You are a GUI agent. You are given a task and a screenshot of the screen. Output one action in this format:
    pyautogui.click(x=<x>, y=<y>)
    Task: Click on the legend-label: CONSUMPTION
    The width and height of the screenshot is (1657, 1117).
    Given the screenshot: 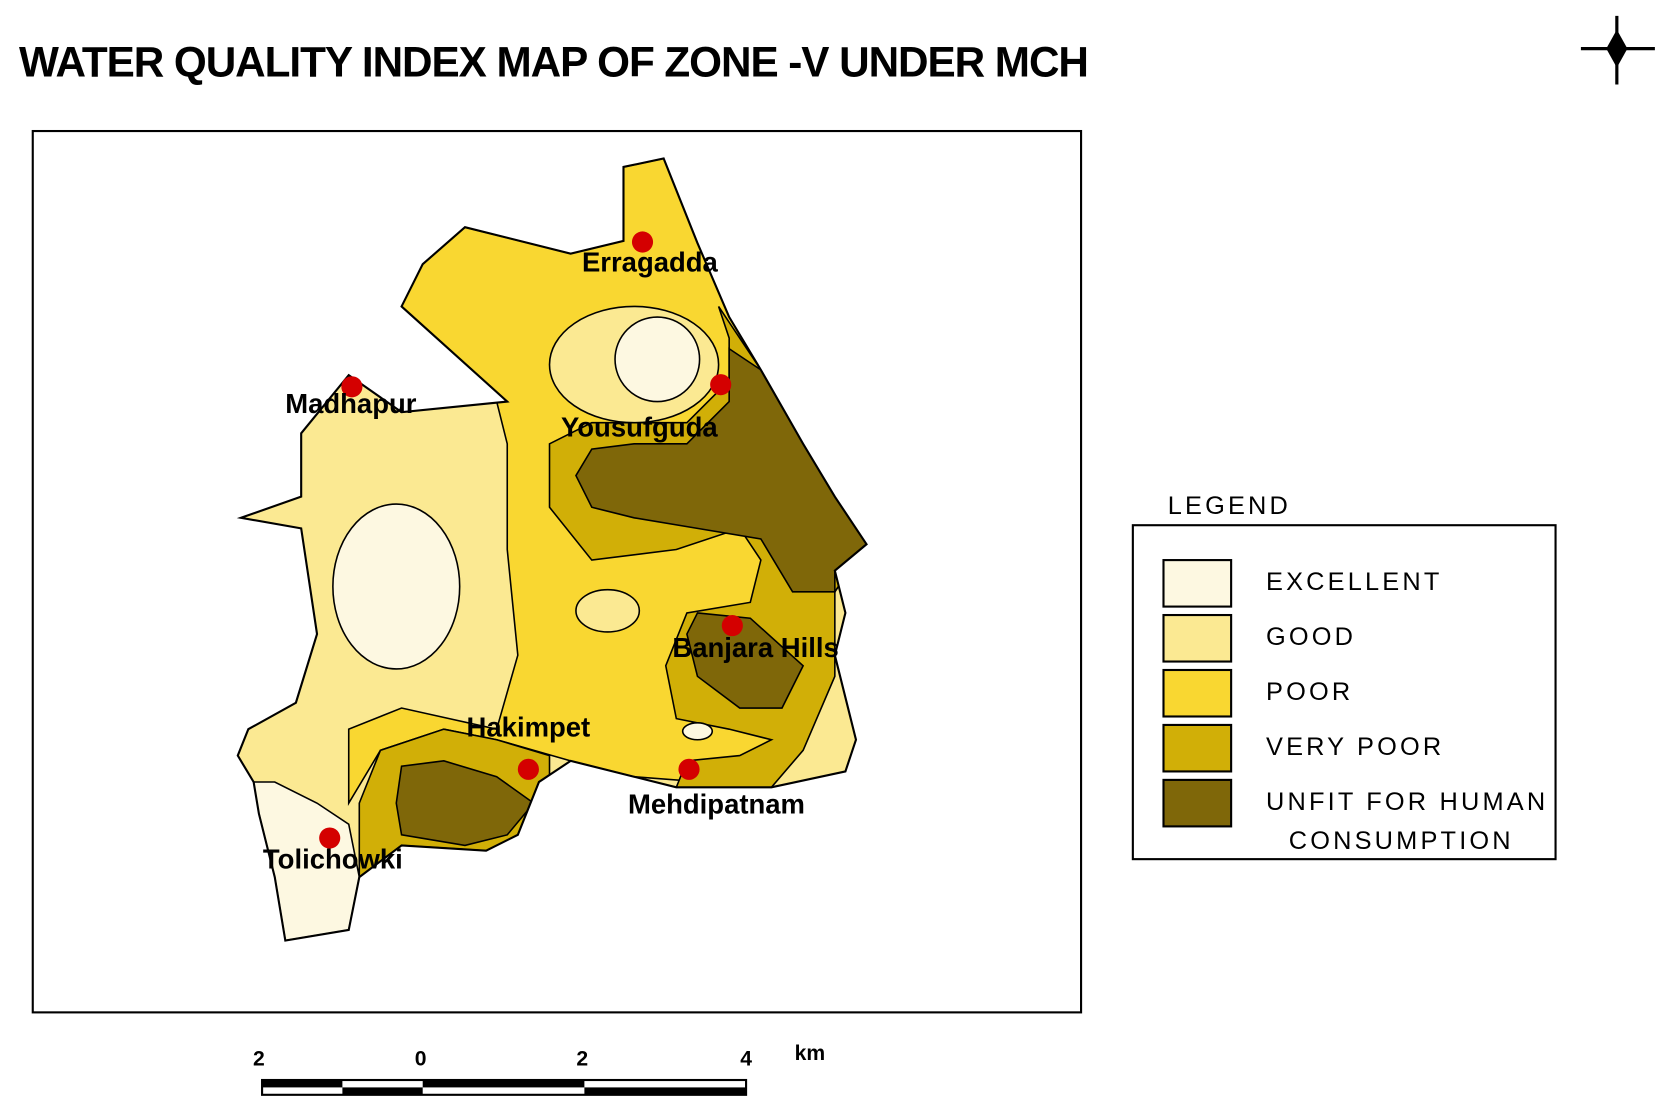 What is the action you would take?
    pyautogui.click(x=1401, y=841)
    